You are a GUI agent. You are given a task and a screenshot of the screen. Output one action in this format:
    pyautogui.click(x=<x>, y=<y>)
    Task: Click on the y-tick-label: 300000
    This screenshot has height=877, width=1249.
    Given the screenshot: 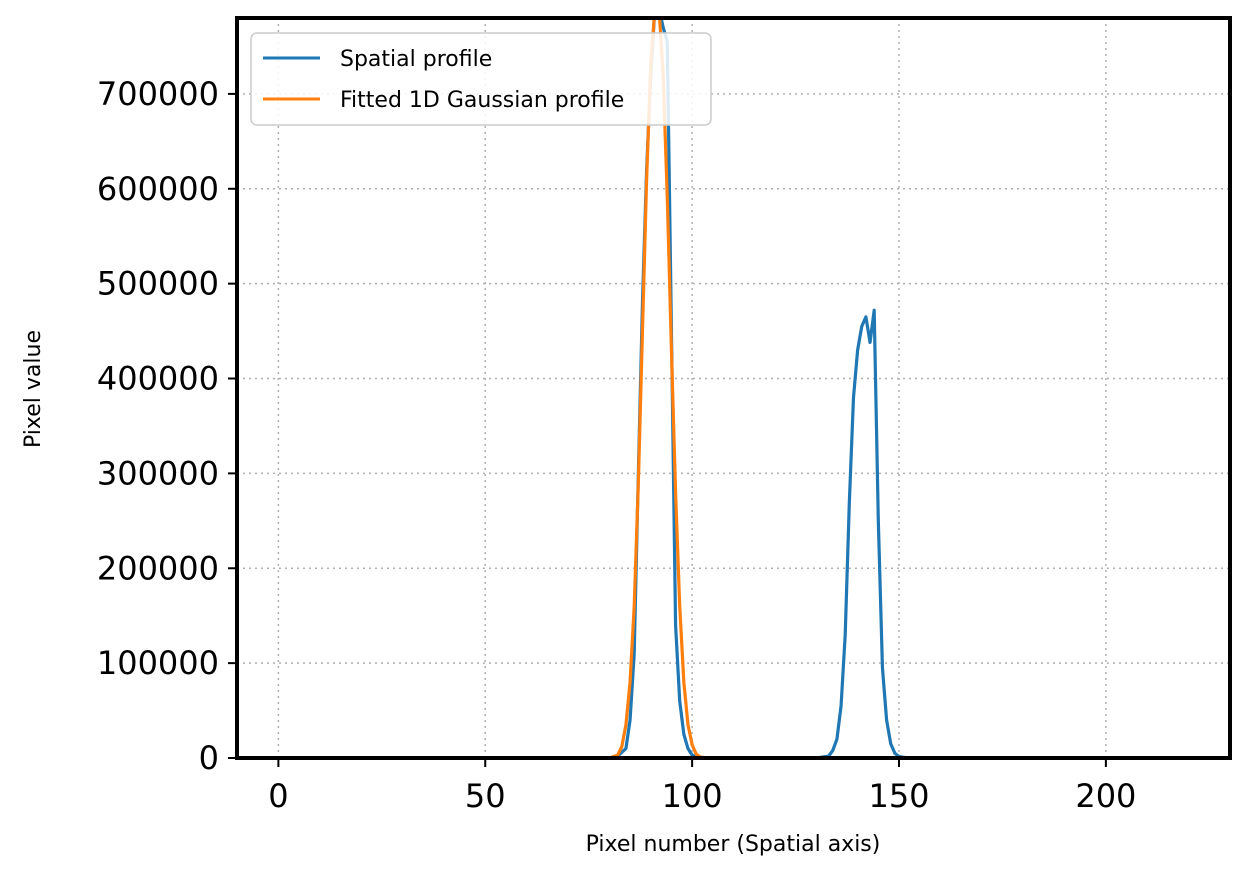 What is the action you would take?
    pyautogui.click(x=158, y=473)
    